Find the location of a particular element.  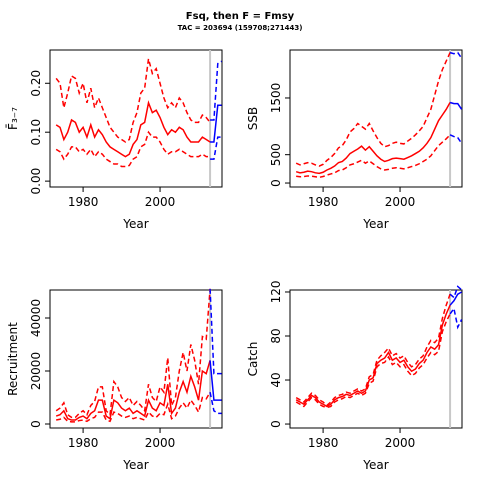

y-tick-label: 1500 is located at coordinates (276, 98).